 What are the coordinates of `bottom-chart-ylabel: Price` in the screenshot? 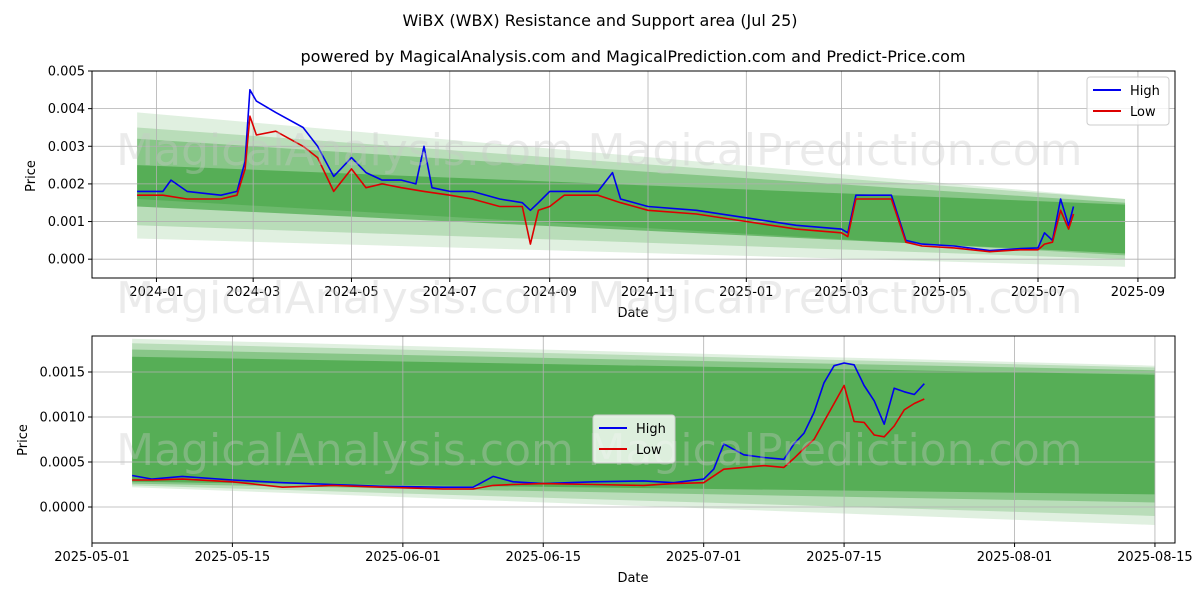 It's located at (23, 440).